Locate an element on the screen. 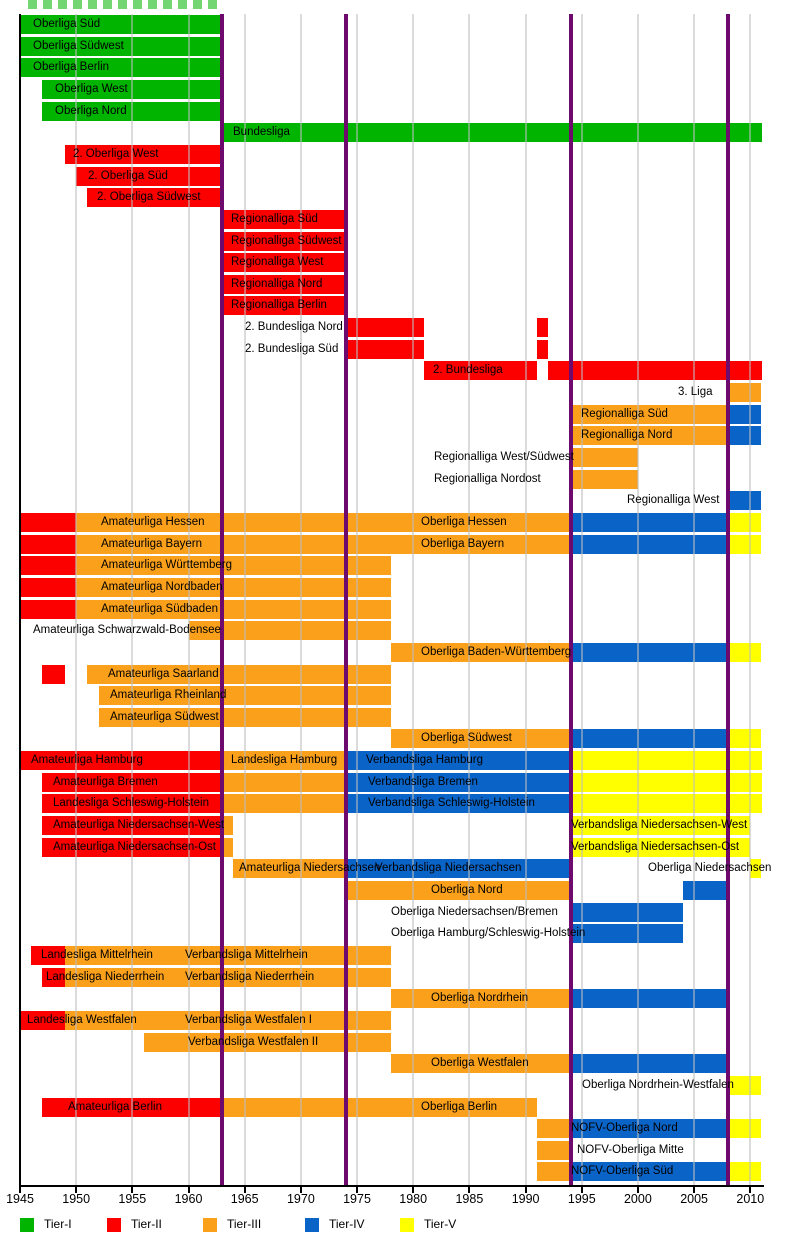 This screenshot has width=800, height=1241. bar-label: Amateurliga Niedersachsen-West is located at coordinates (139, 825).